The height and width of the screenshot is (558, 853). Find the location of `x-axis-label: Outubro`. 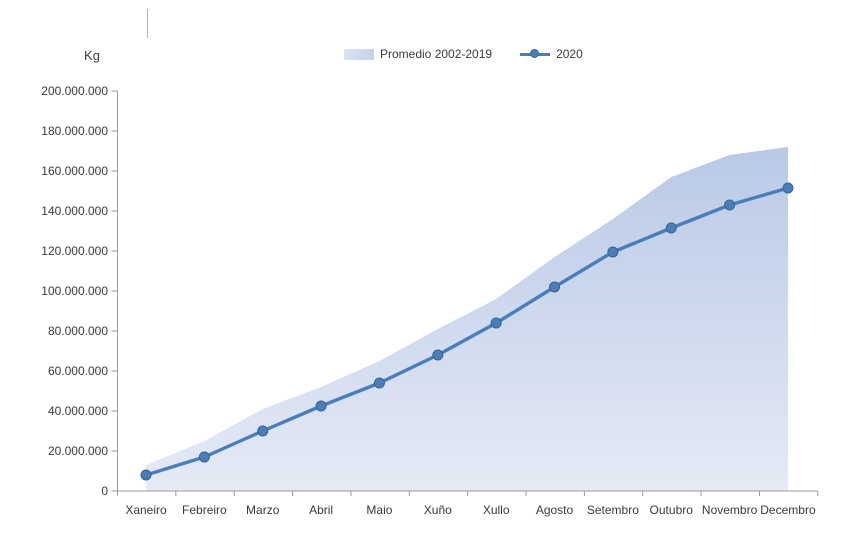

x-axis-label: Outubro is located at coordinates (672, 510).